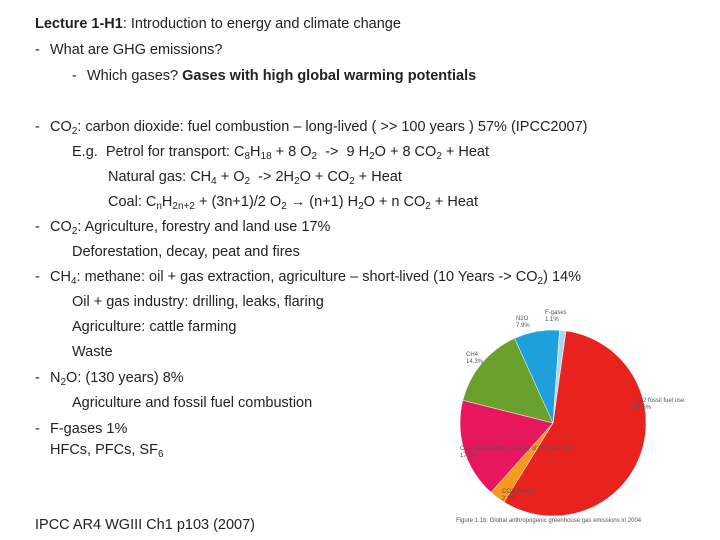 This screenshot has height=540, width=720. What do you see at coordinates (322, 202) in the screenshot?
I see `text-run: → (n+1) H` at bounding box center [322, 202].